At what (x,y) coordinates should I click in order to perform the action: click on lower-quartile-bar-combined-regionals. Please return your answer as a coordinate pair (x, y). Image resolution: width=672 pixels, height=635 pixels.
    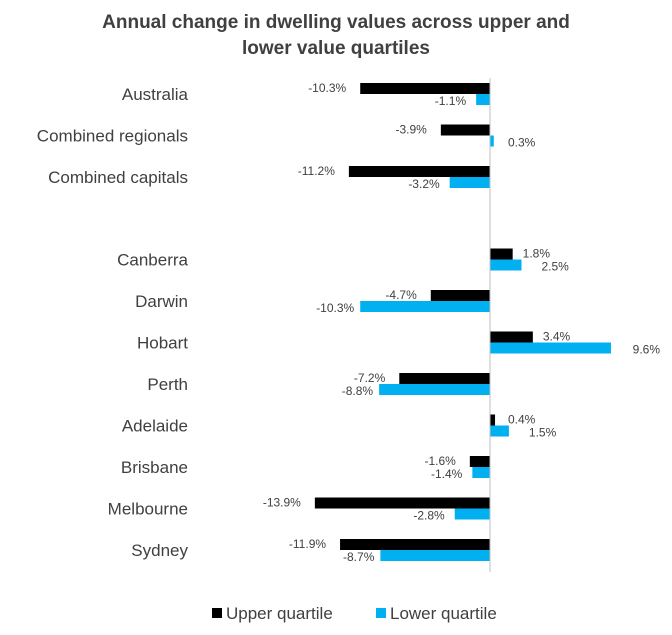
    Looking at the image, I should click on (492, 141).